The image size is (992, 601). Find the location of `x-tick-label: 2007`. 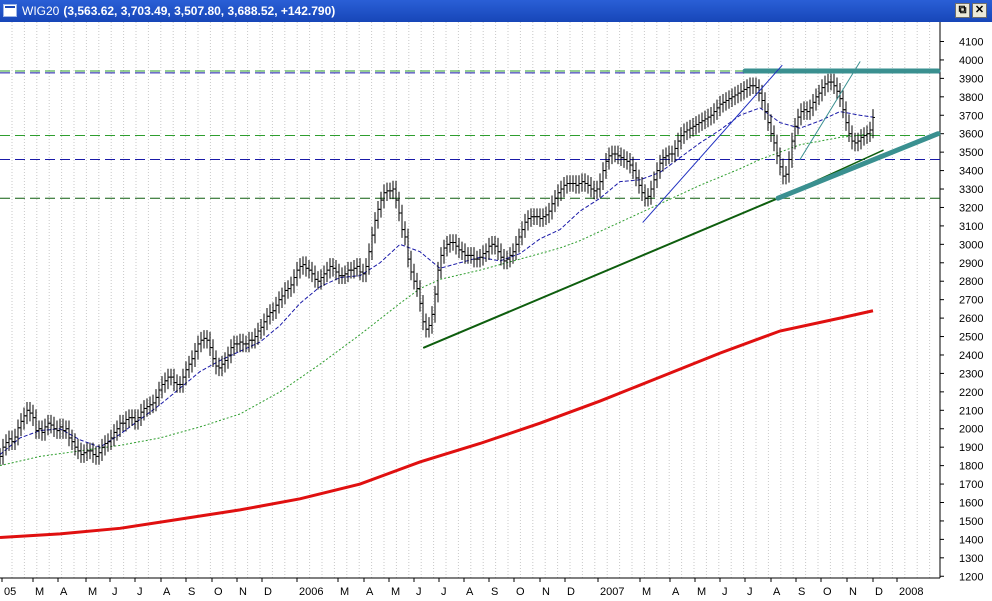

x-tick-label: 2007 is located at coordinates (612, 592).